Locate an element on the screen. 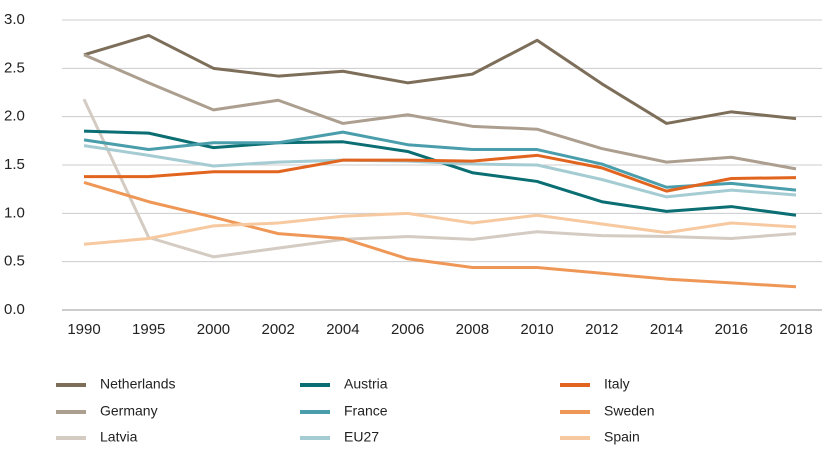 The width and height of the screenshot is (829, 451). legend-label: Germany is located at coordinates (129, 411).